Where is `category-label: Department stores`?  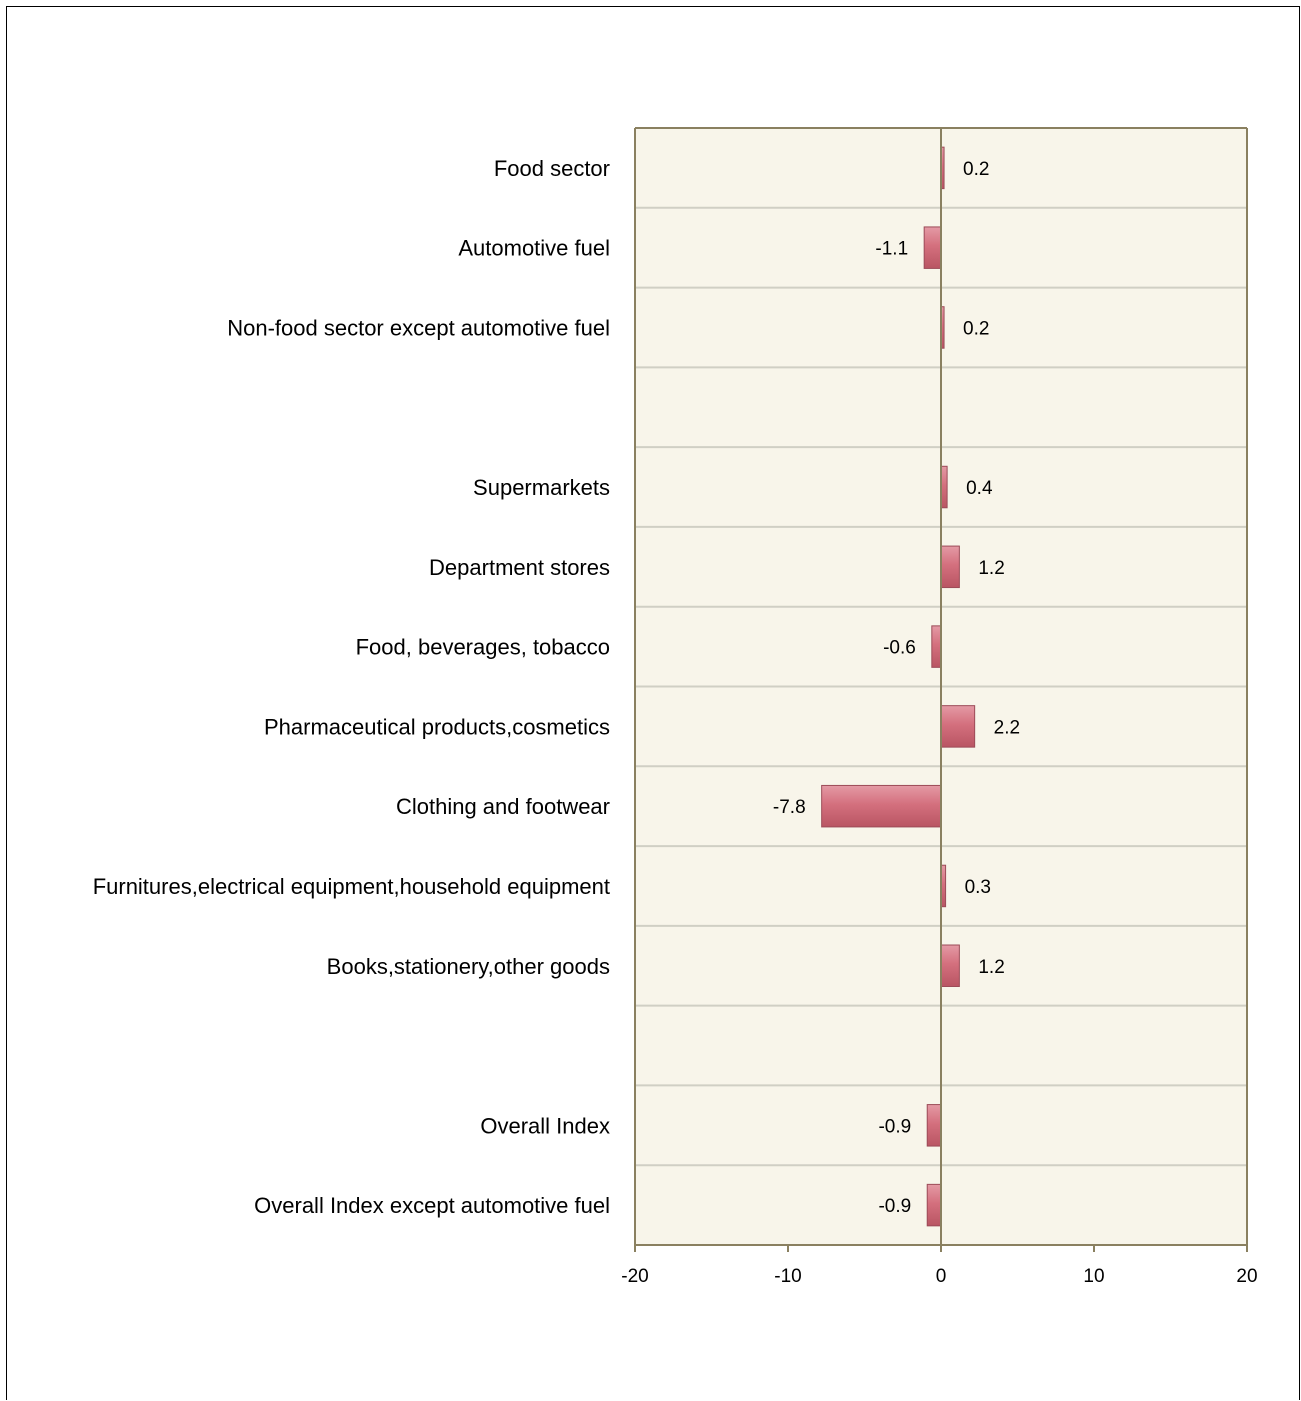
category-label: Department stores is located at coordinates (519, 567).